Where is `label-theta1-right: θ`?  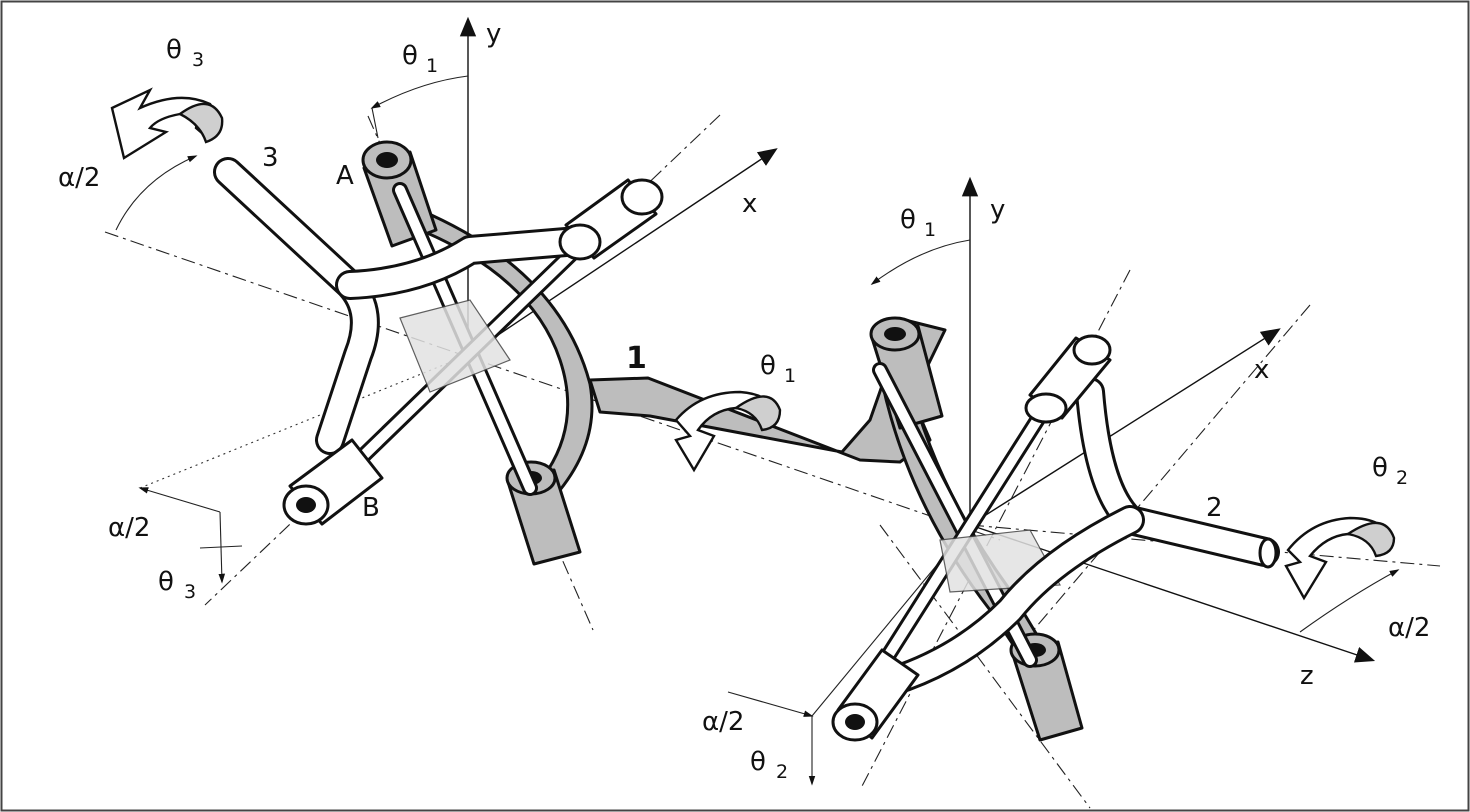
label-theta1-right: θ is located at coordinates (908, 220).